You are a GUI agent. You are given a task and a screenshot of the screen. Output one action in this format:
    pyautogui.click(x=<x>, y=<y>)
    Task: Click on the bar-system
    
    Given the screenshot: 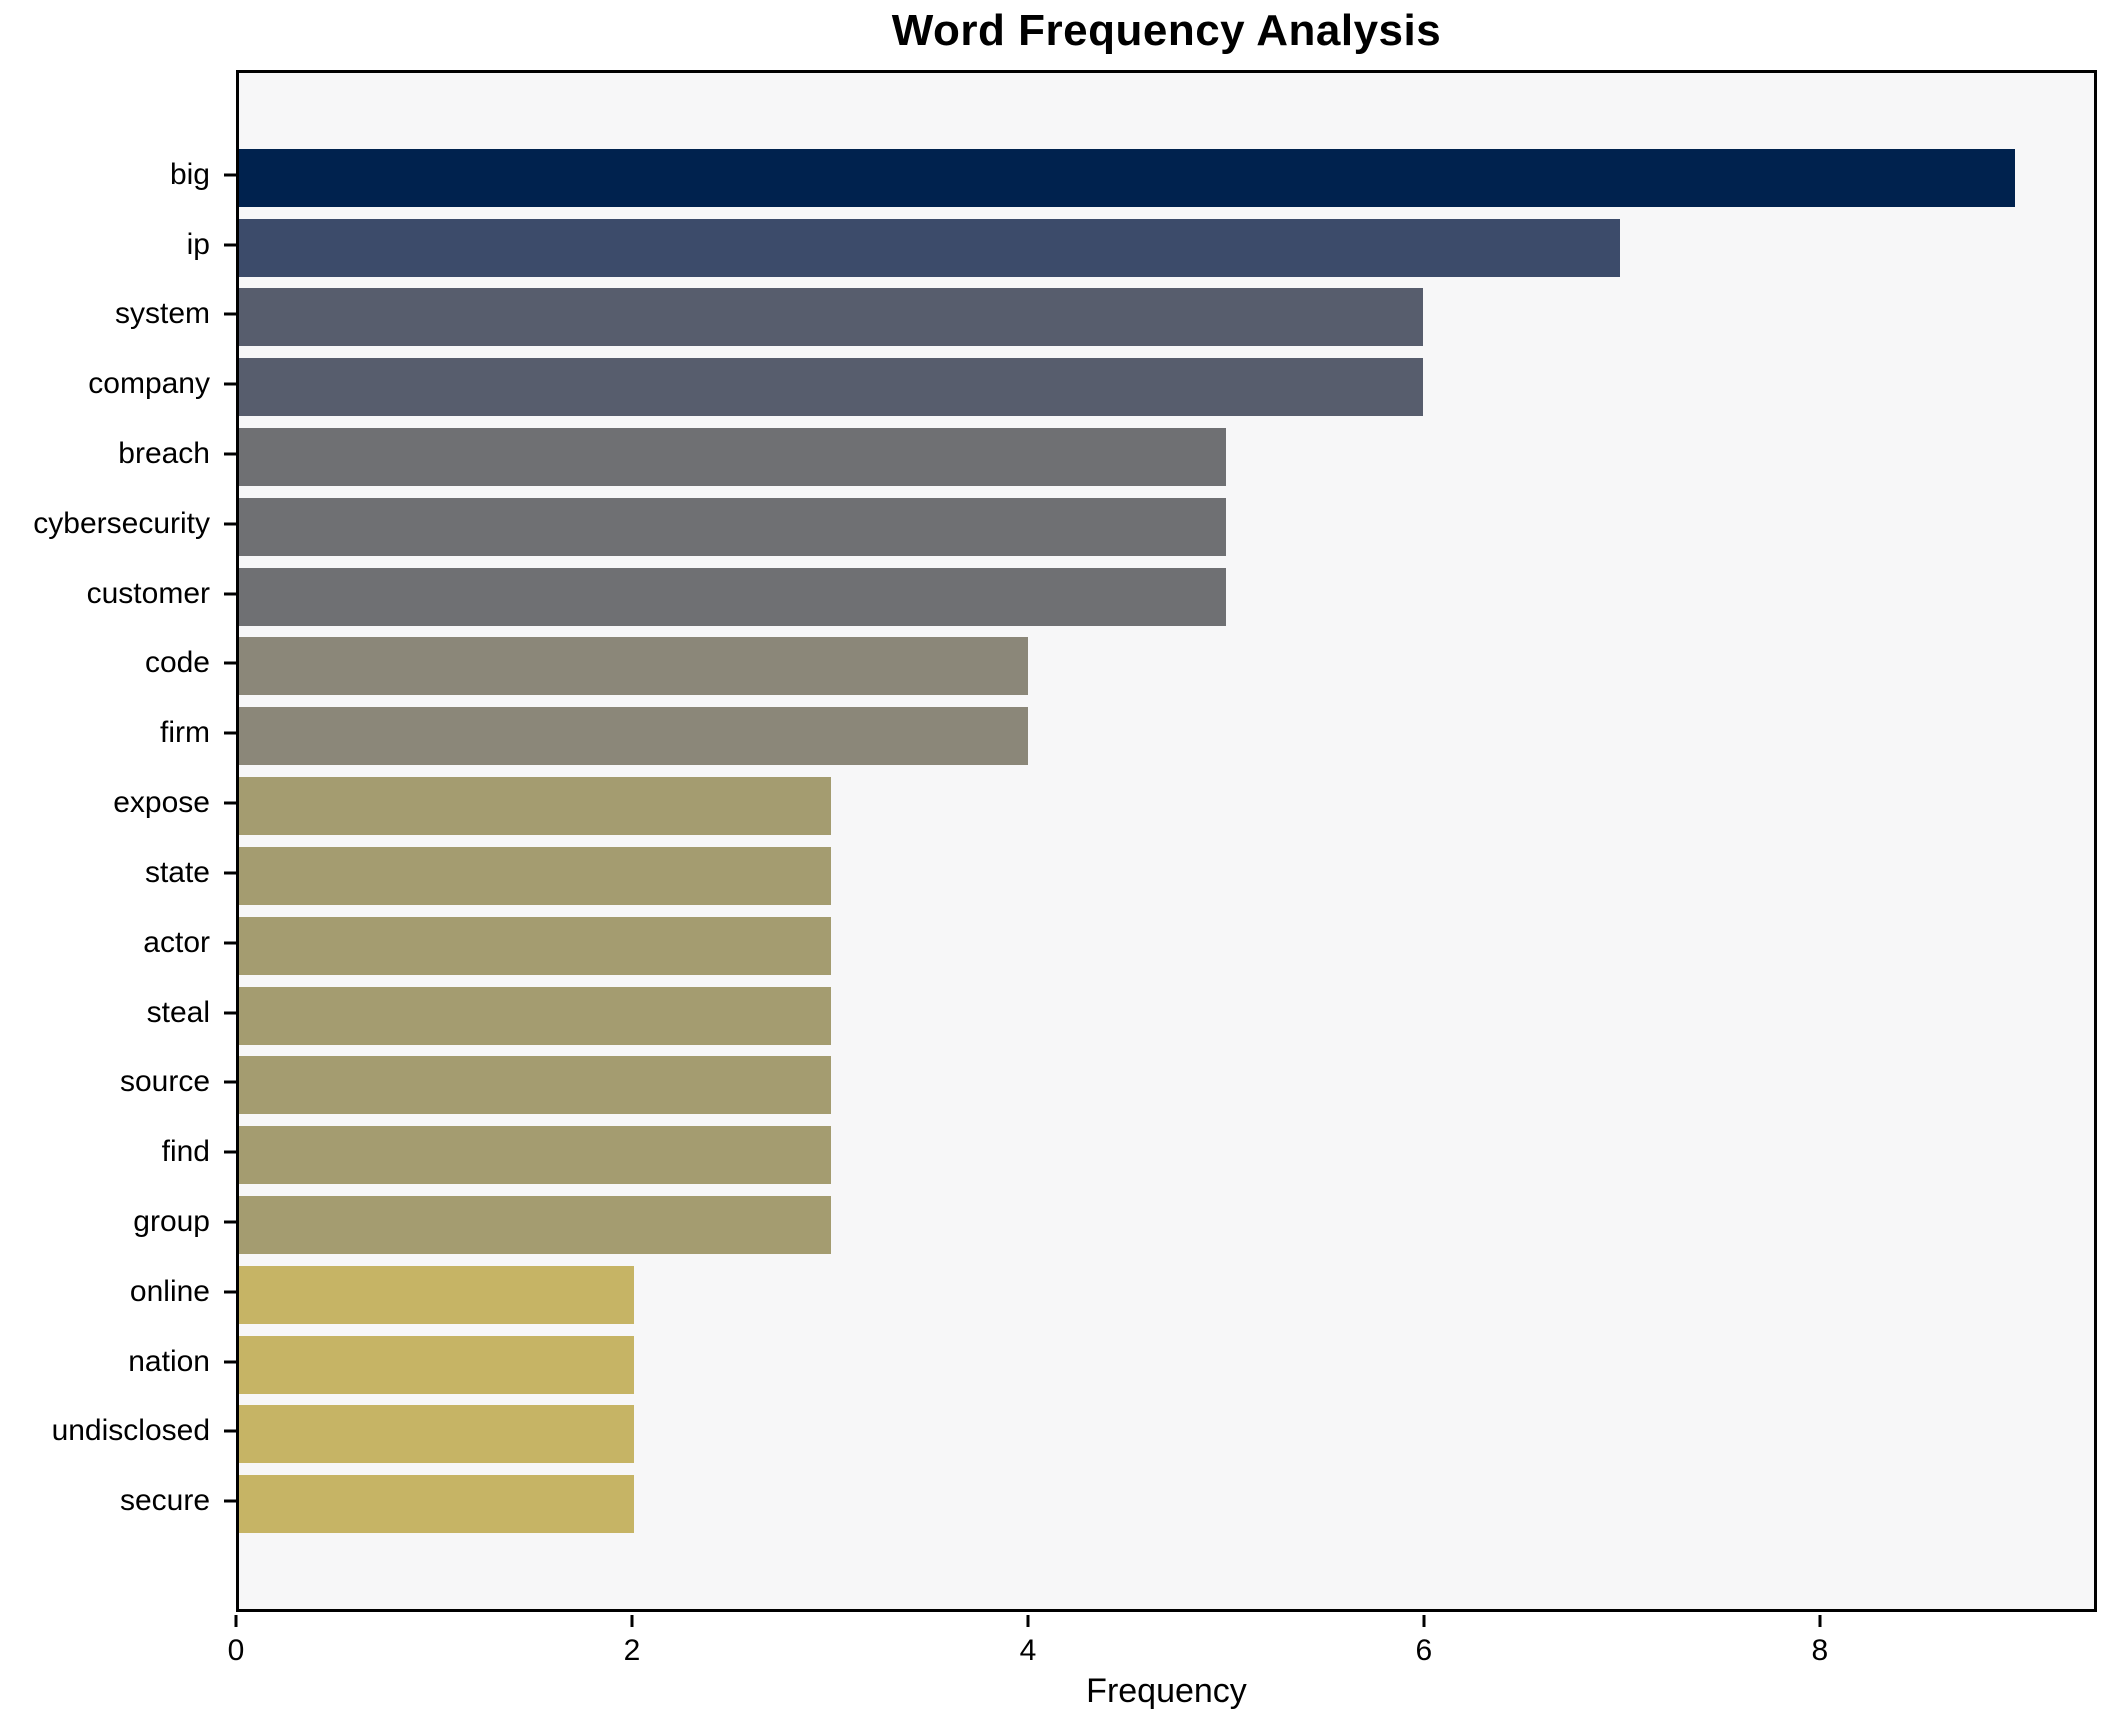 What is the action you would take?
    pyautogui.click(x=831, y=317)
    